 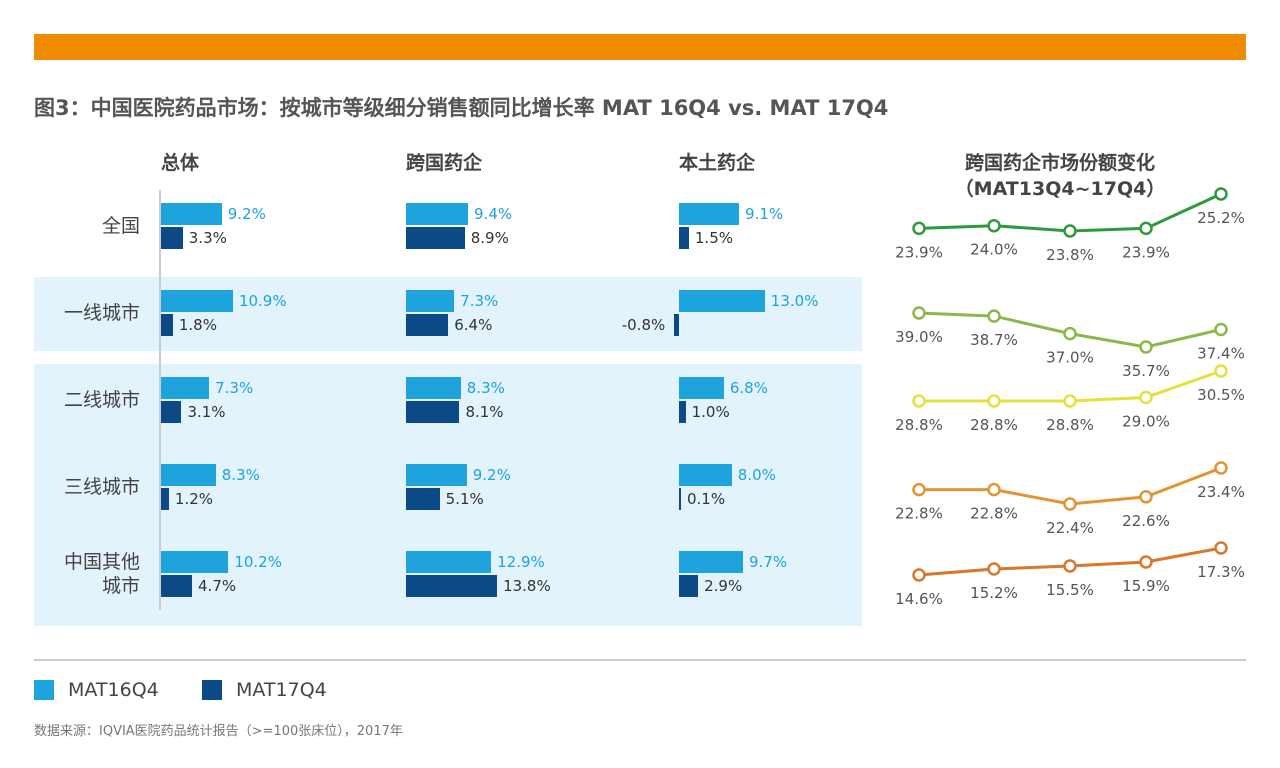 What do you see at coordinates (756, 475) in the screenshot?
I see `bar-value-label: 8.0%` at bounding box center [756, 475].